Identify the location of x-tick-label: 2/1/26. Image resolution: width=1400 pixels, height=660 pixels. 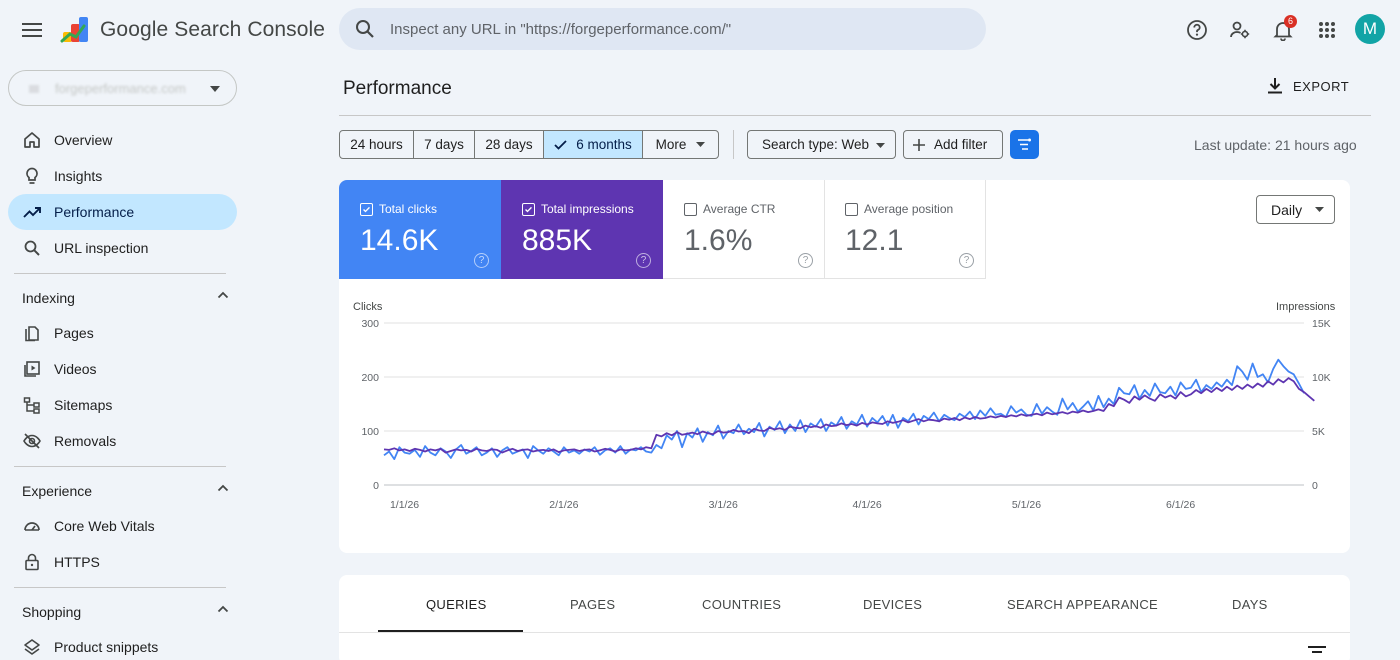
(563, 505).